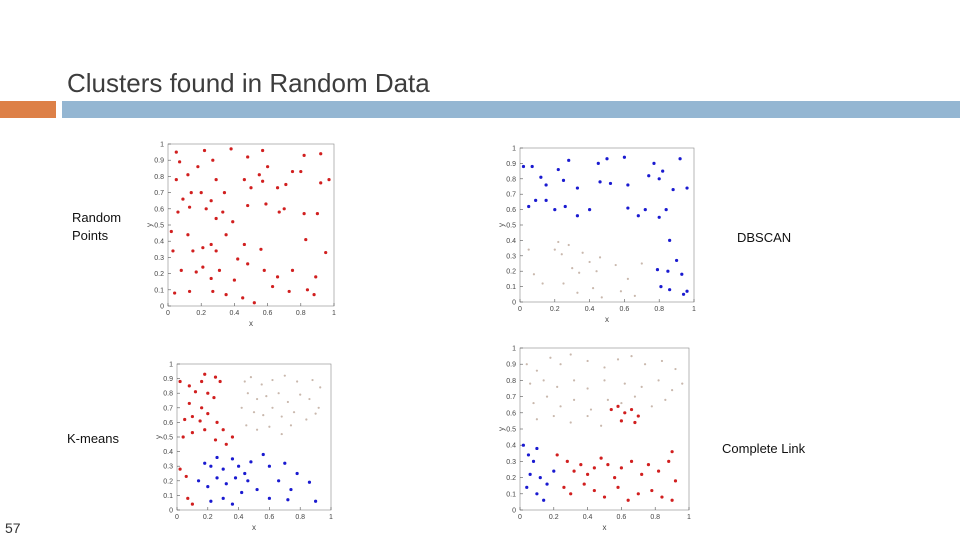  Describe the element at coordinates (251, 225) in the screenshot. I see `plot-frame` at that location.